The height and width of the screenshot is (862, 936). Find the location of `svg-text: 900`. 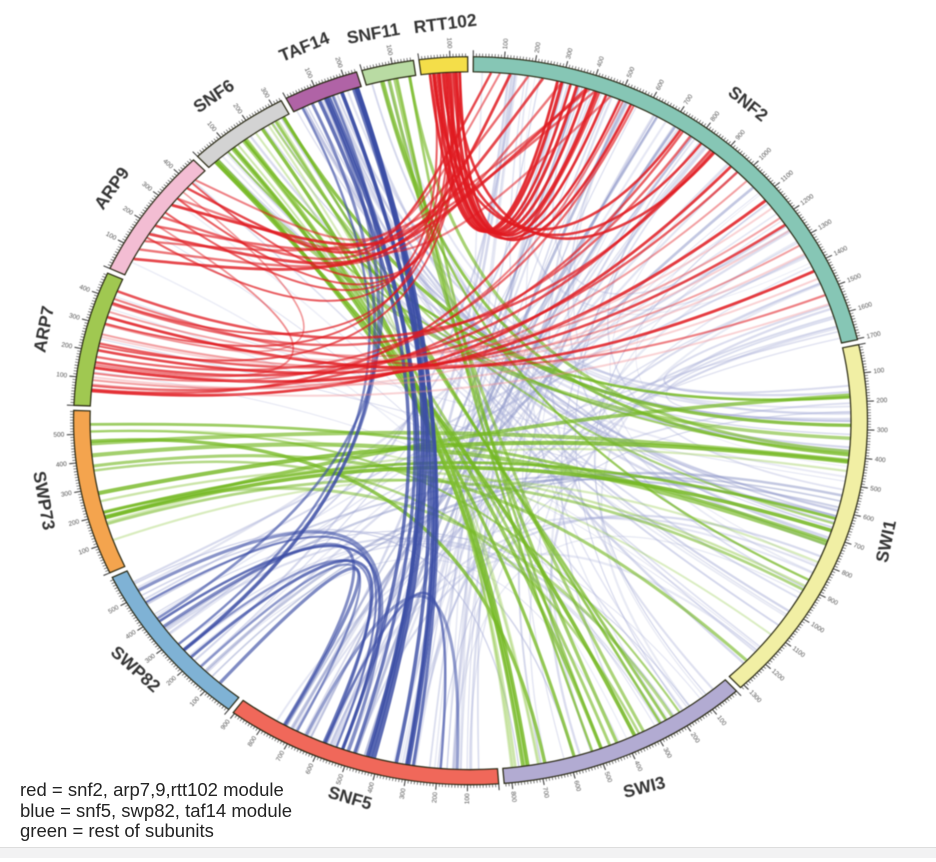

svg-text: 900 is located at coordinates (832, 602).